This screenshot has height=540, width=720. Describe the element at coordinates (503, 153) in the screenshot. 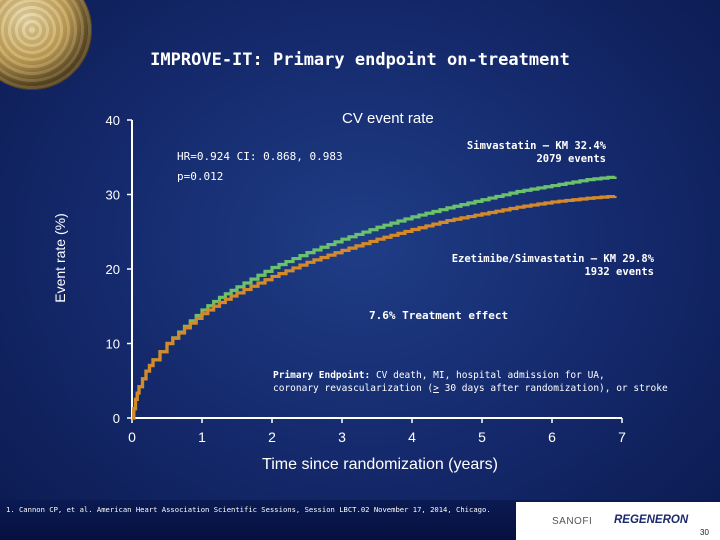

I see `simvastatin-label: Simvastatin — KM 32.4% 2079 events` at that location.